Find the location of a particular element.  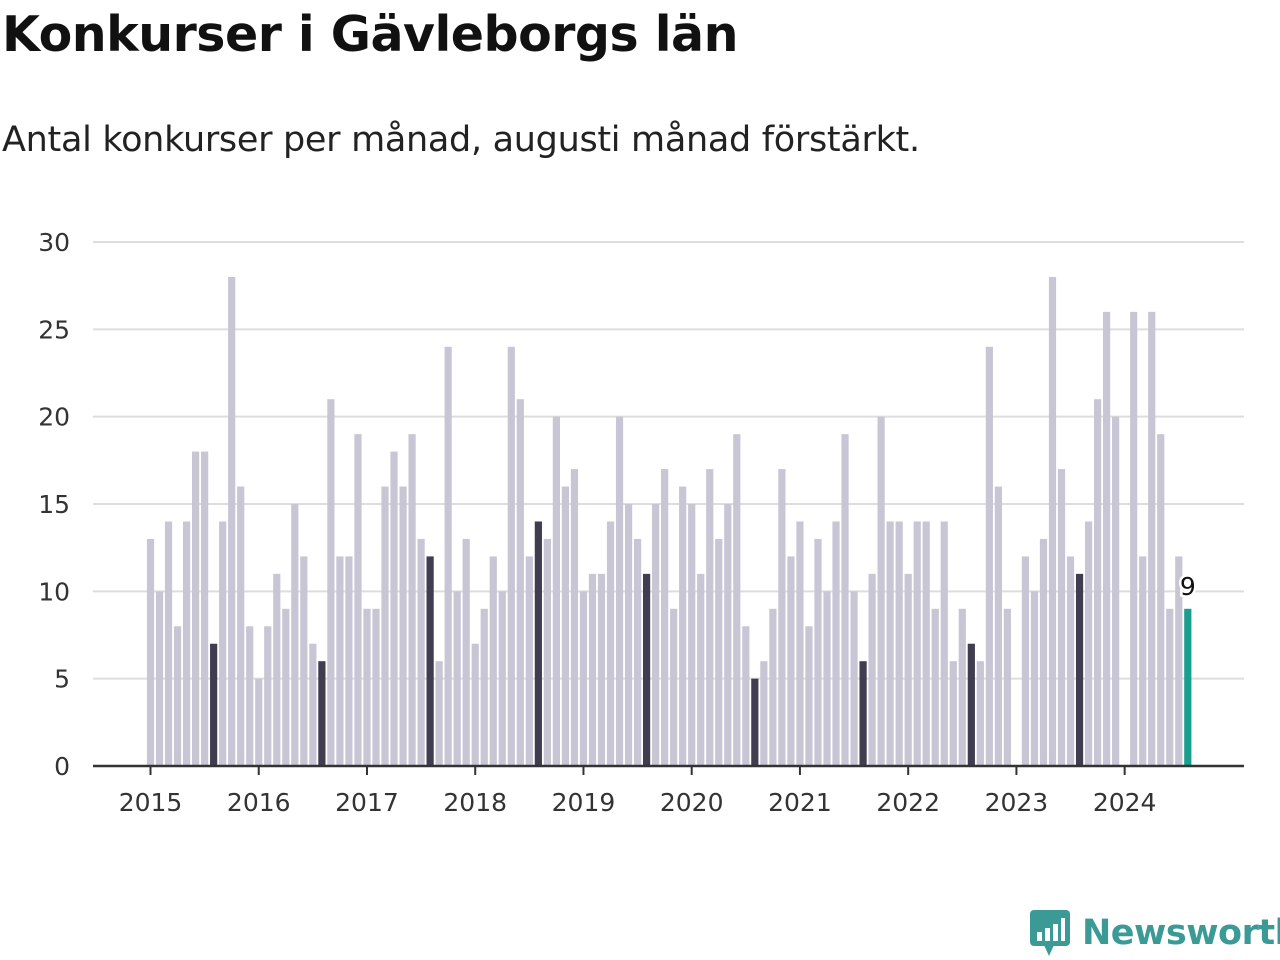

x-tick-label: 2020 is located at coordinates (692, 802).